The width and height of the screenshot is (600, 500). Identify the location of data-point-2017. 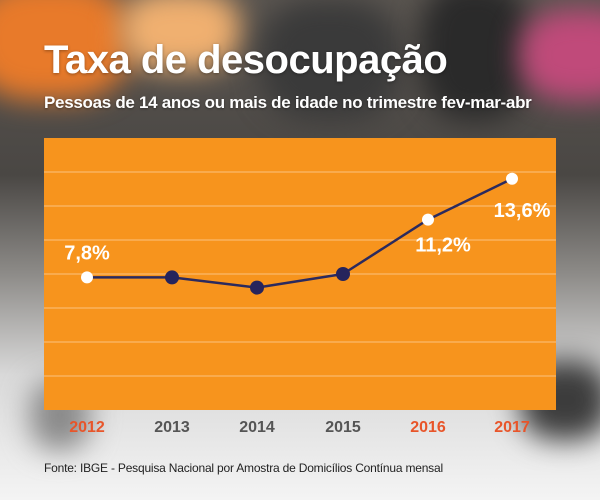
(512, 178).